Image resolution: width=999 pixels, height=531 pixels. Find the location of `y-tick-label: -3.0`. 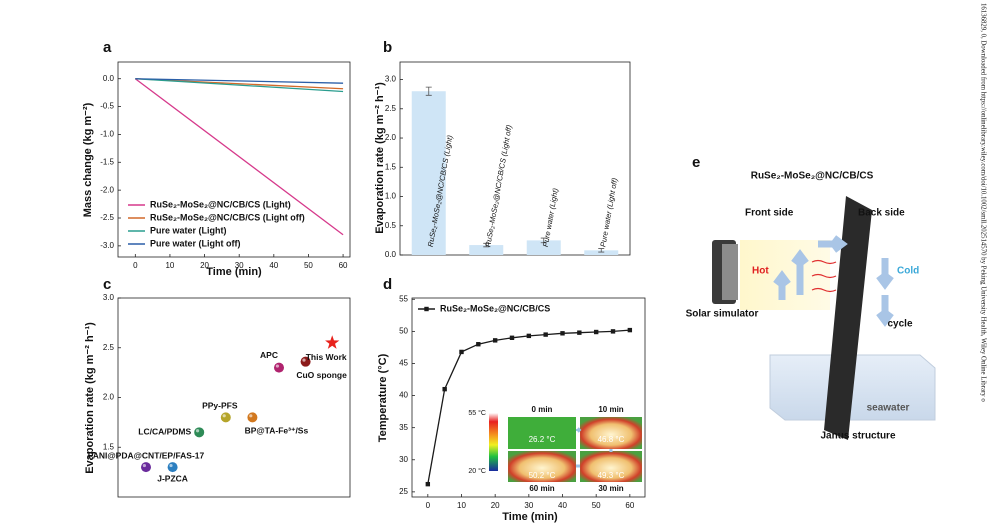

y-tick-label: -3.0 is located at coordinates (107, 245).